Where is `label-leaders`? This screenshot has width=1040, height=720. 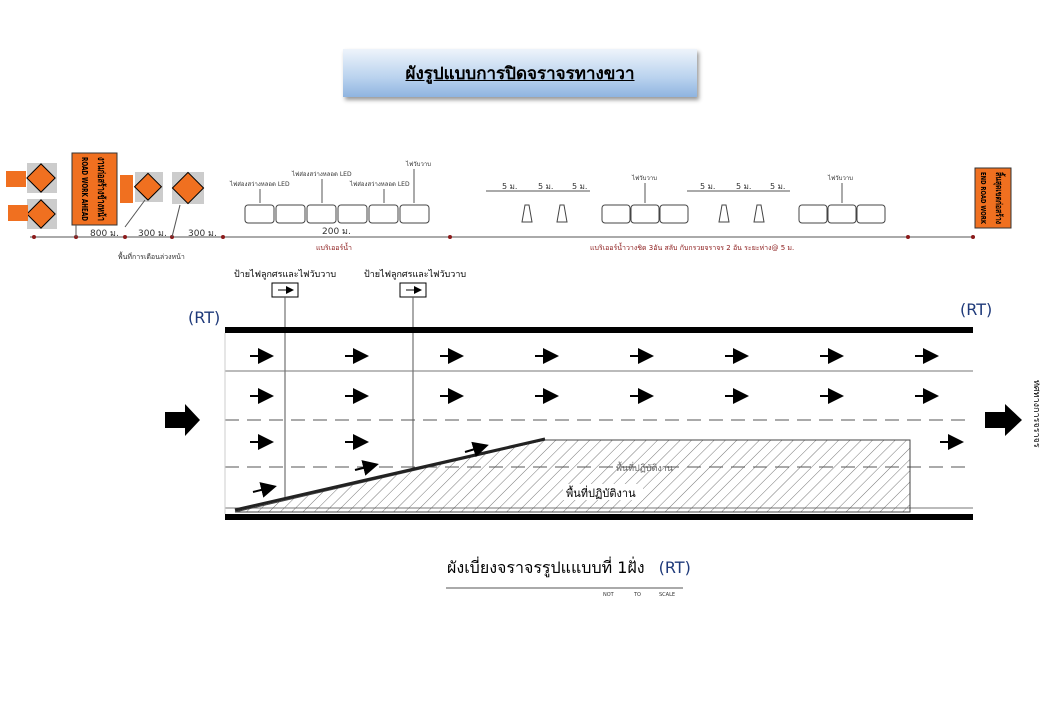
label-leaders is located at coordinates (551, 186).